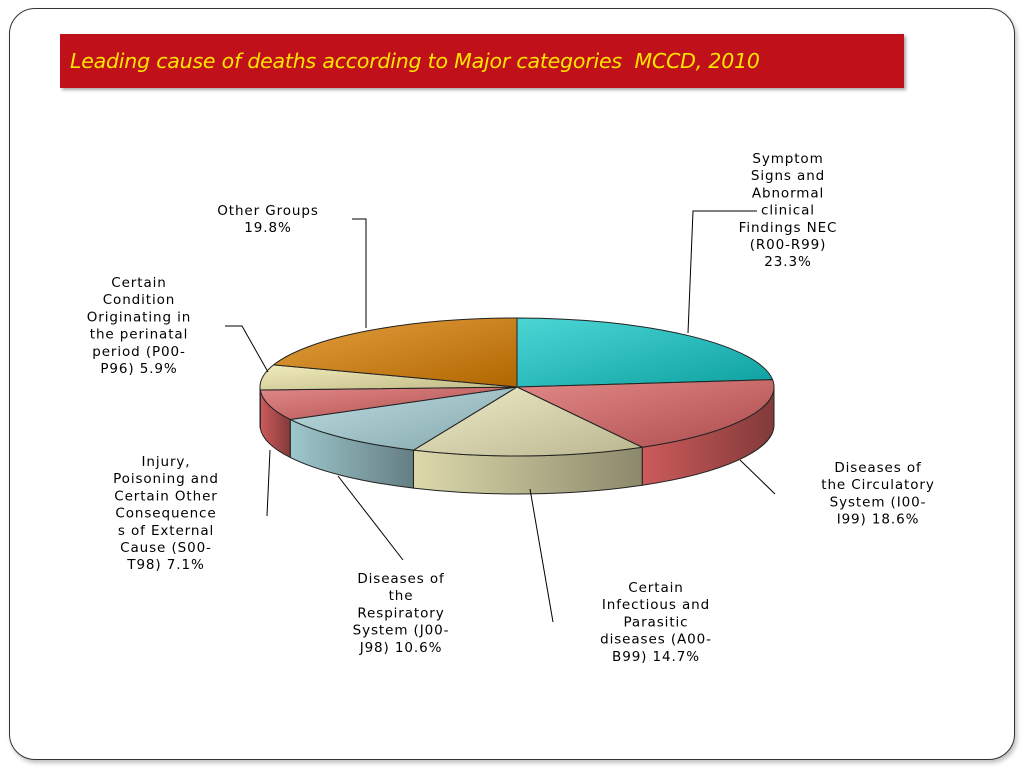 The image size is (1024, 768). Describe the element at coordinates (878, 520) in the screenshot. I see `slice-label-line: I99) 18.6%` at that location.